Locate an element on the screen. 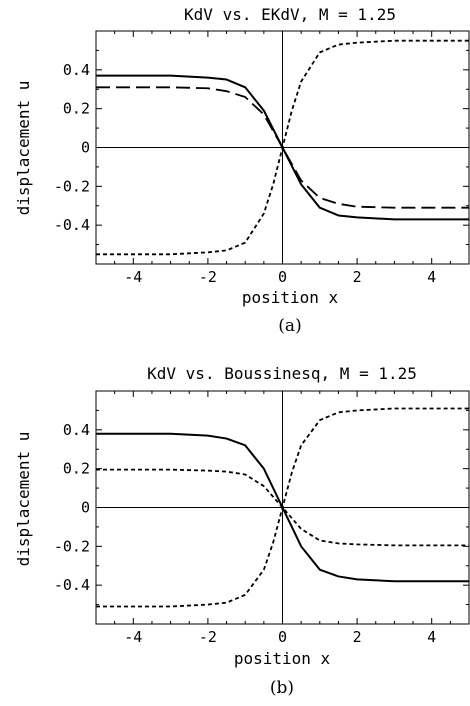  panel-caption: (a) is located at coordinates (289, 326).